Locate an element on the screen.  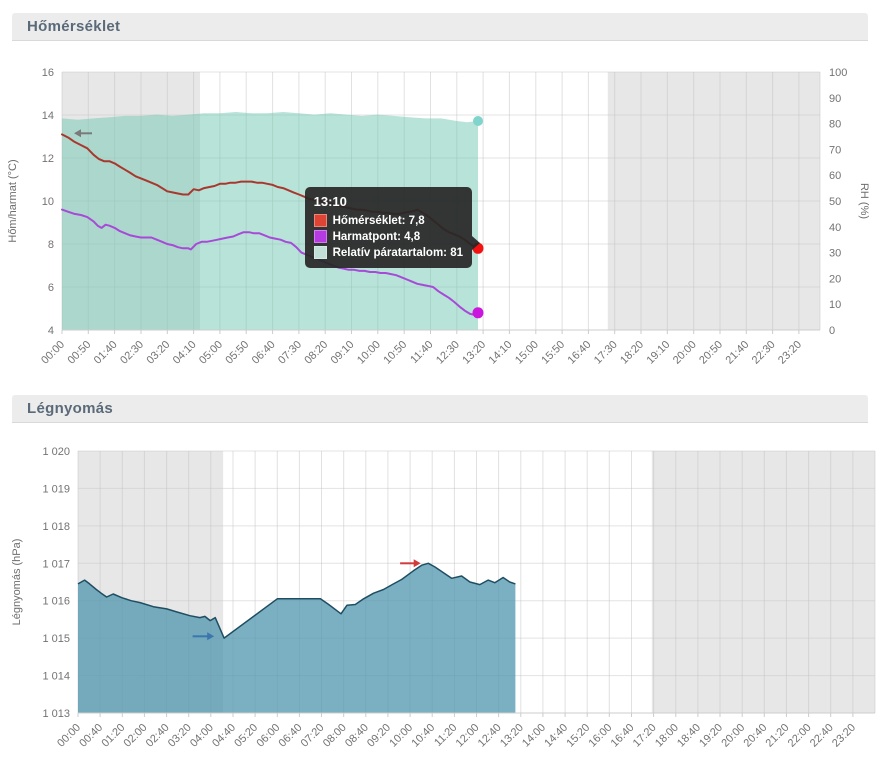
x-tick-label: 10:40 is located at coordinates (423, 736).